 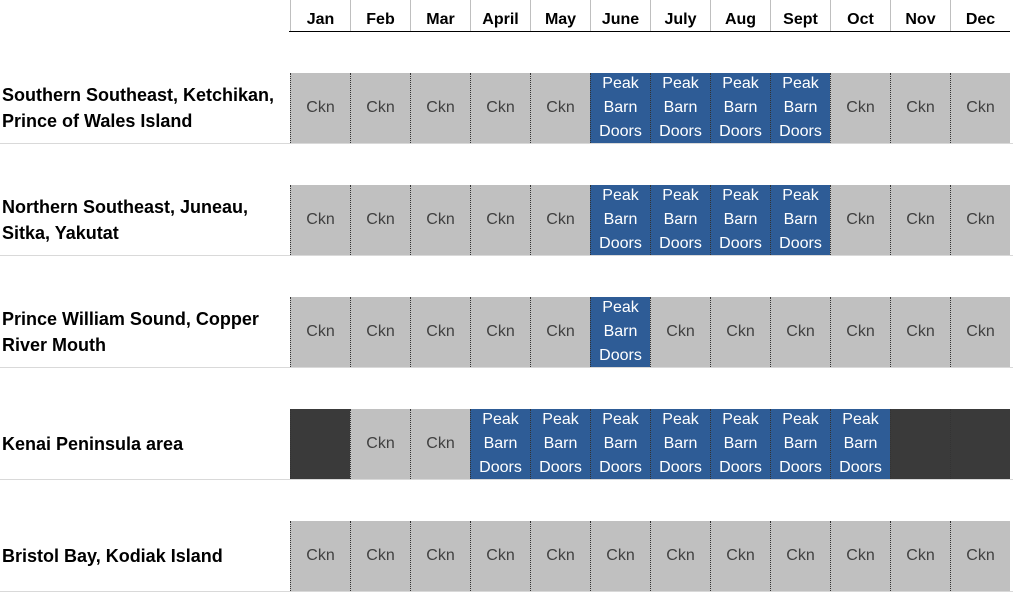 I want to click on region-label: Bristol Bay, Kodiak Island, so click(x=145, y=556).